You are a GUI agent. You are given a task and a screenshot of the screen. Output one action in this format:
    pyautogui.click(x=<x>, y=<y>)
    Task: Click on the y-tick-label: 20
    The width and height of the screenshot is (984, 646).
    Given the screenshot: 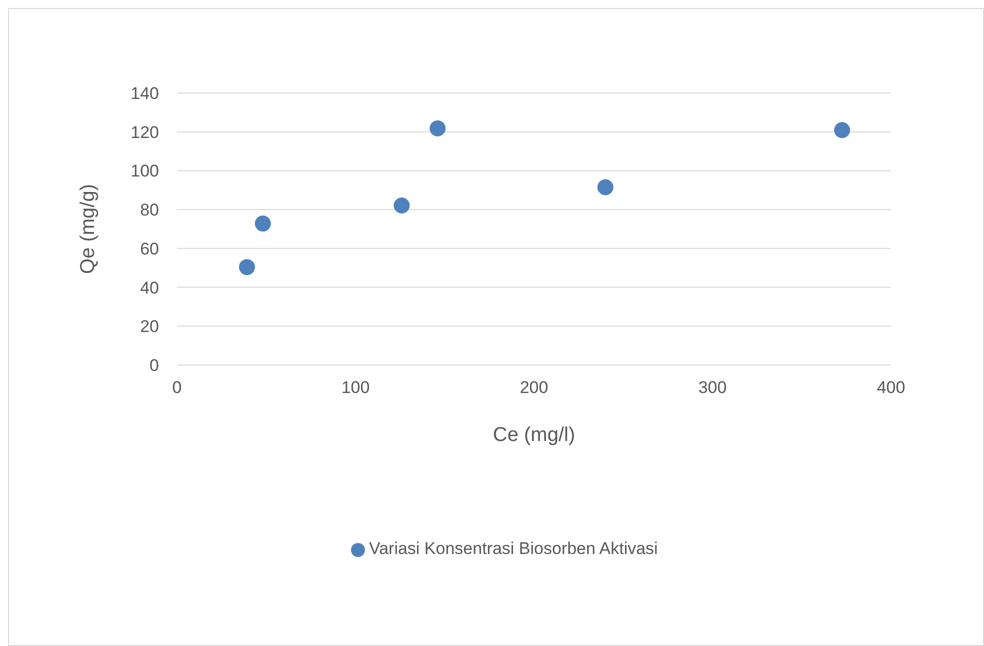 What is the action you would take?
    pyautogui.click(x=149, y=326)
    